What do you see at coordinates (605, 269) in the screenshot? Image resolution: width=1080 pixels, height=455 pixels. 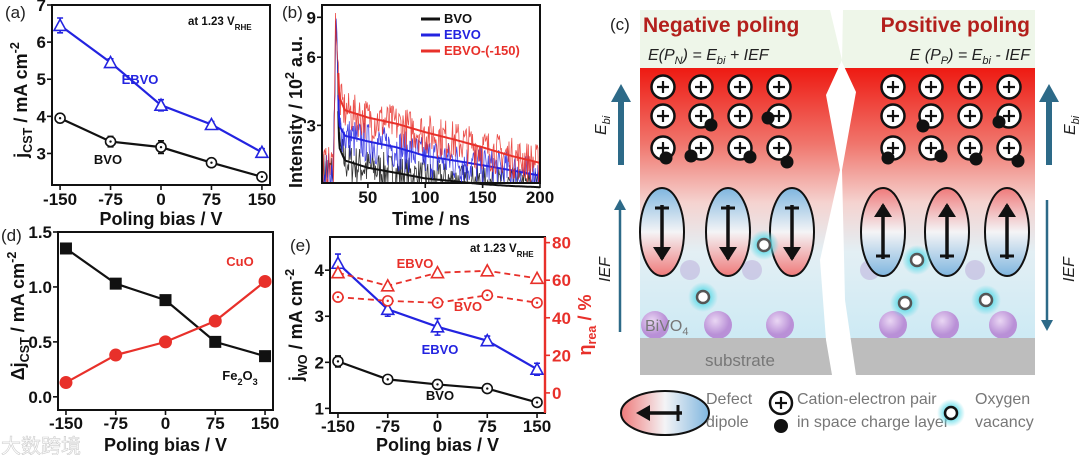 I see `ief-label-left: IEF` at bounding box center [605, 269].